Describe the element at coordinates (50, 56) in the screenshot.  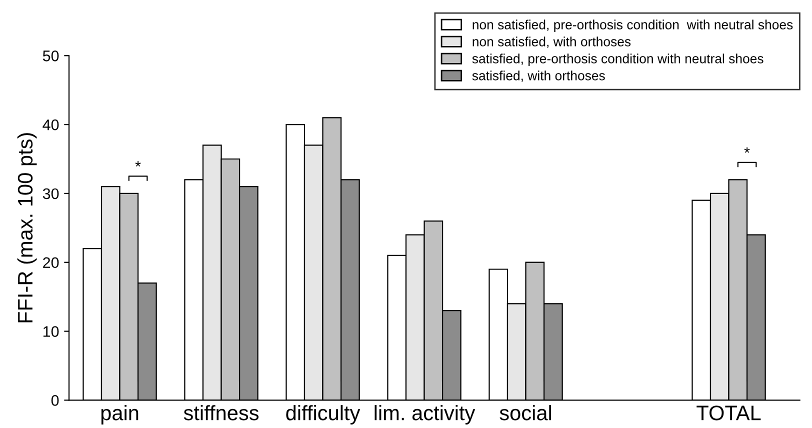
I see `y-tick-label: 50` at that location.